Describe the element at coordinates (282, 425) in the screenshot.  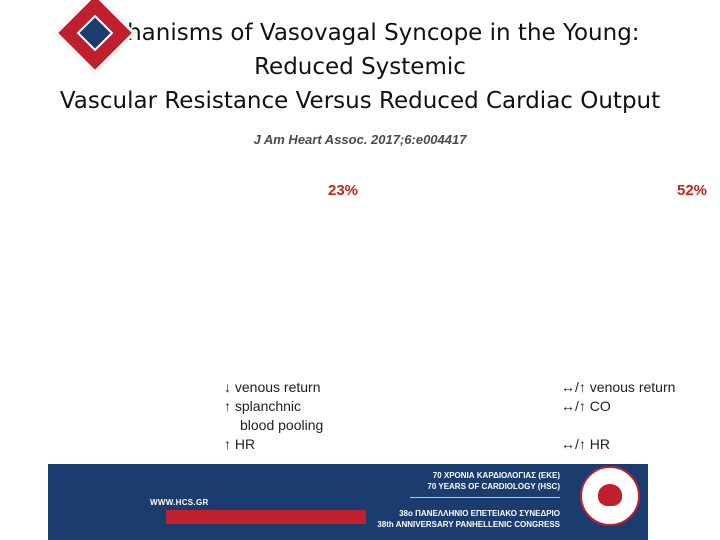
I see `list-item: blood pooling` at that location.